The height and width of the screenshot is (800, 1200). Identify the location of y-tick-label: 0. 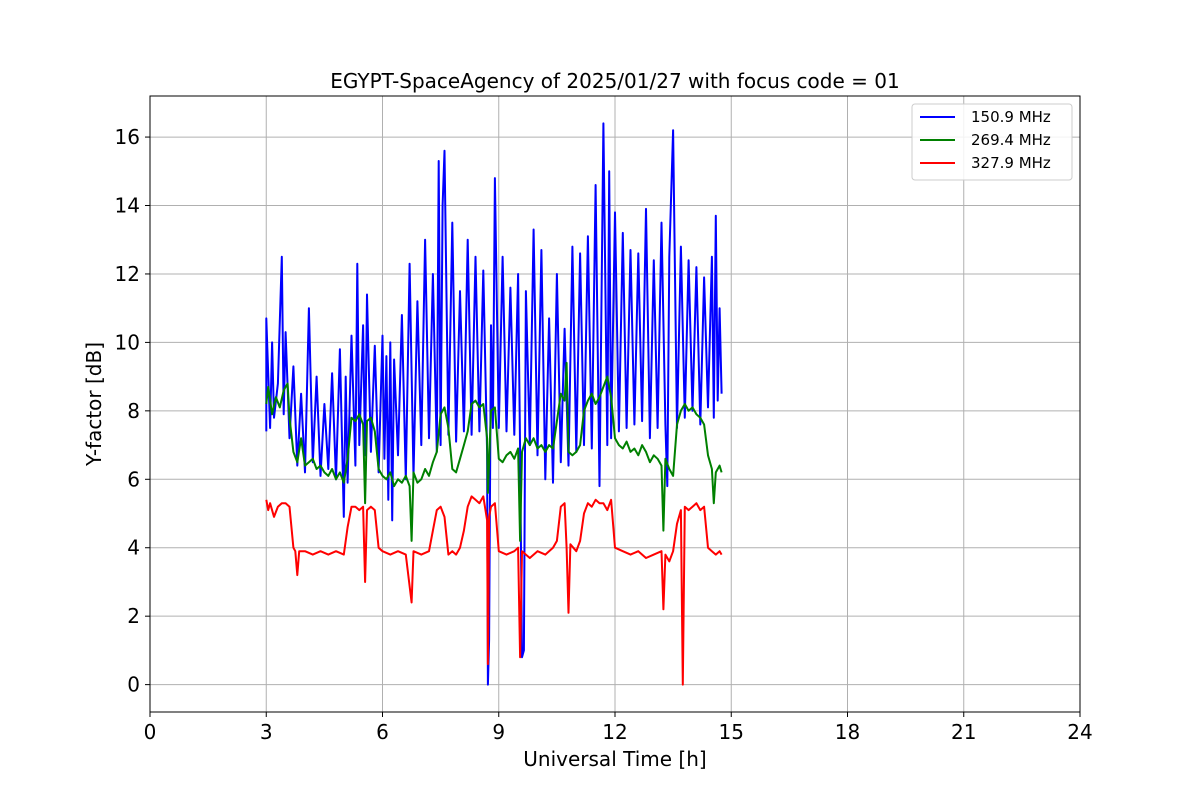
(133, 685).